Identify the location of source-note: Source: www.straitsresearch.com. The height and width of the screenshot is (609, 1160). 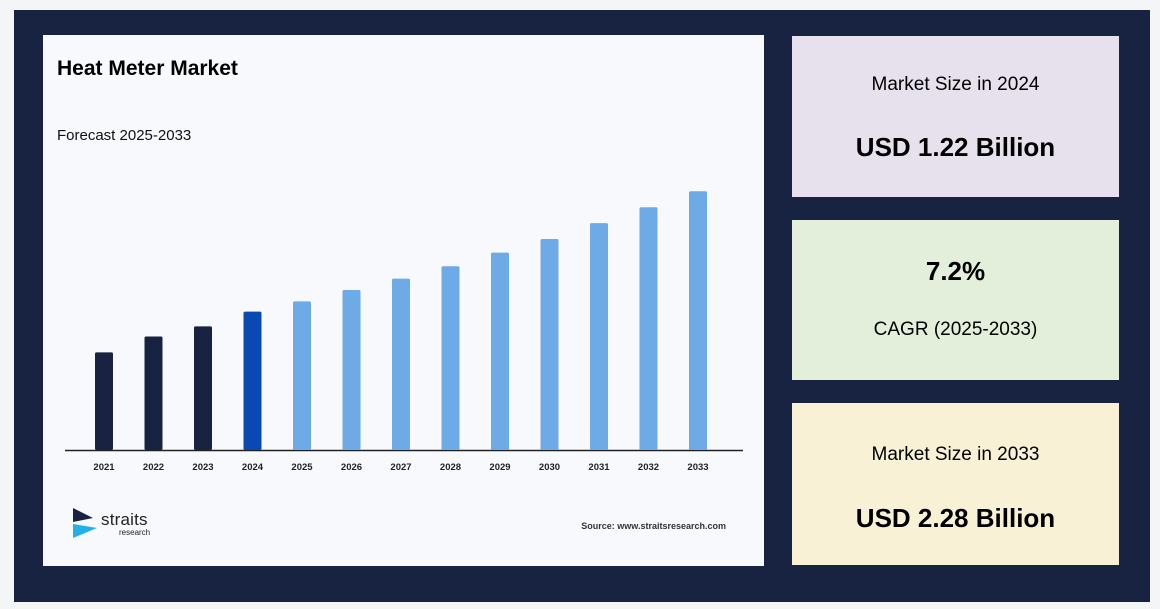
(653, 526).